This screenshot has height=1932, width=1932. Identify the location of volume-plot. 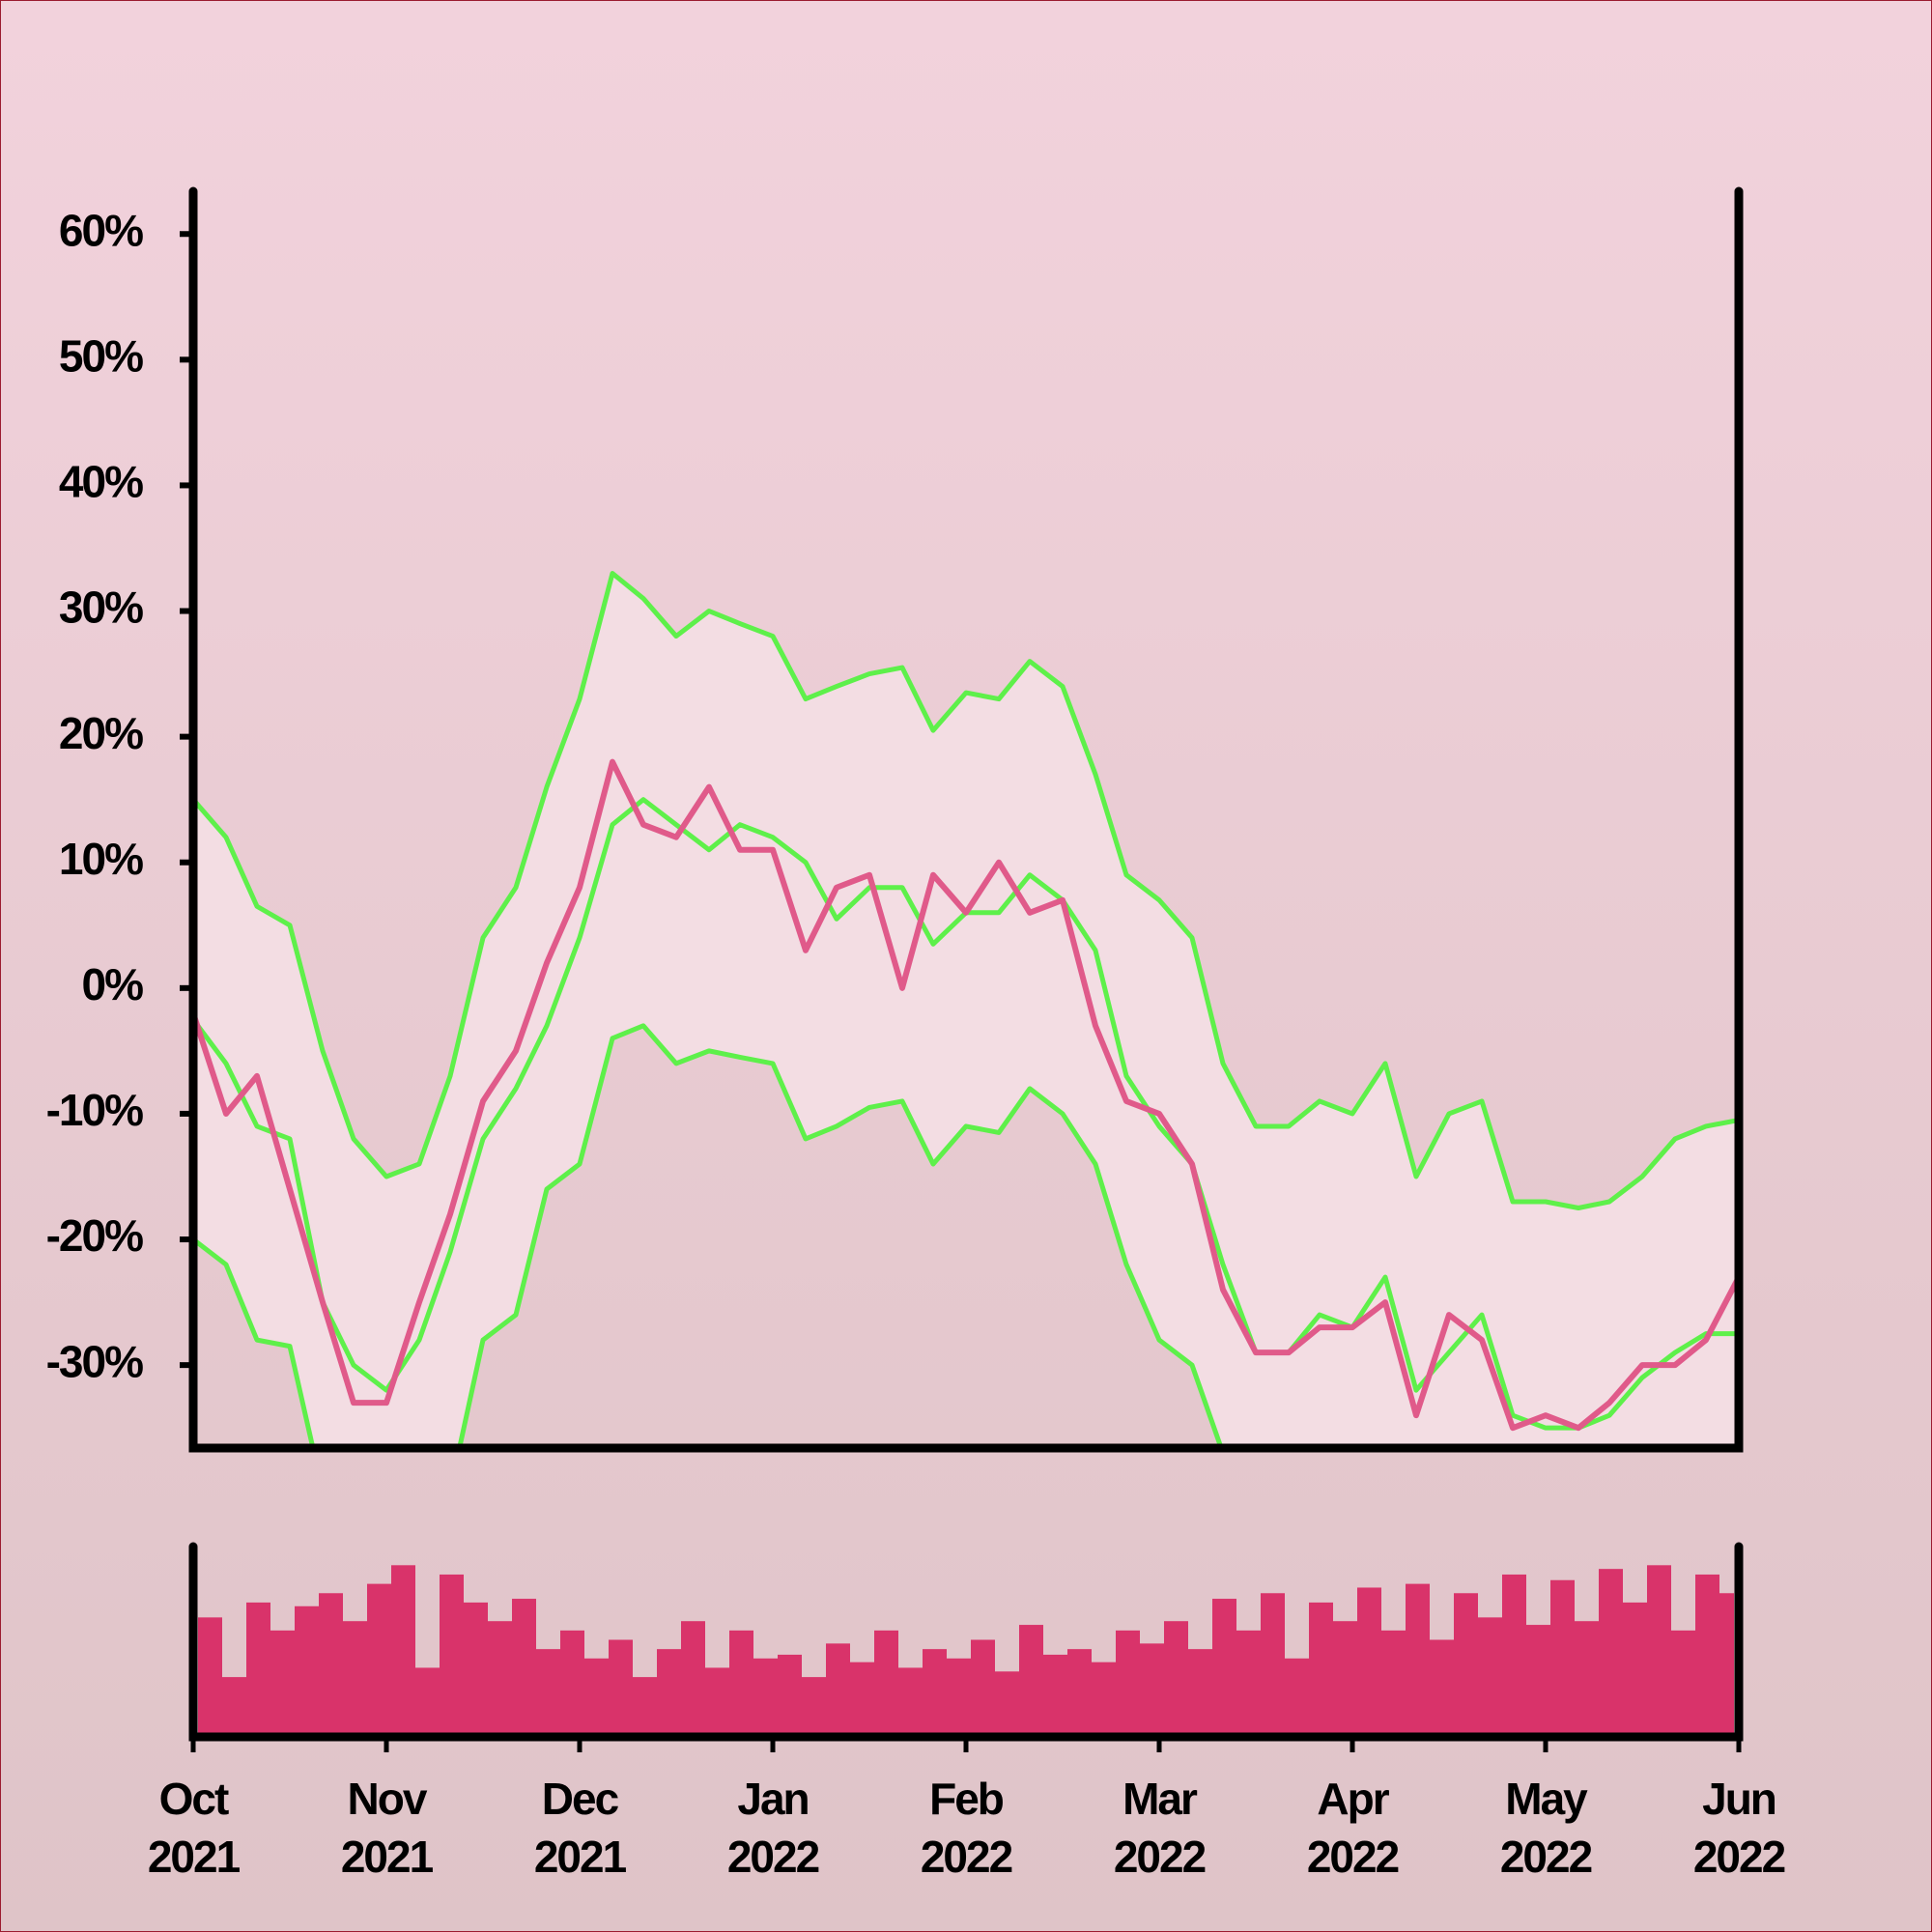
(966, 1649).